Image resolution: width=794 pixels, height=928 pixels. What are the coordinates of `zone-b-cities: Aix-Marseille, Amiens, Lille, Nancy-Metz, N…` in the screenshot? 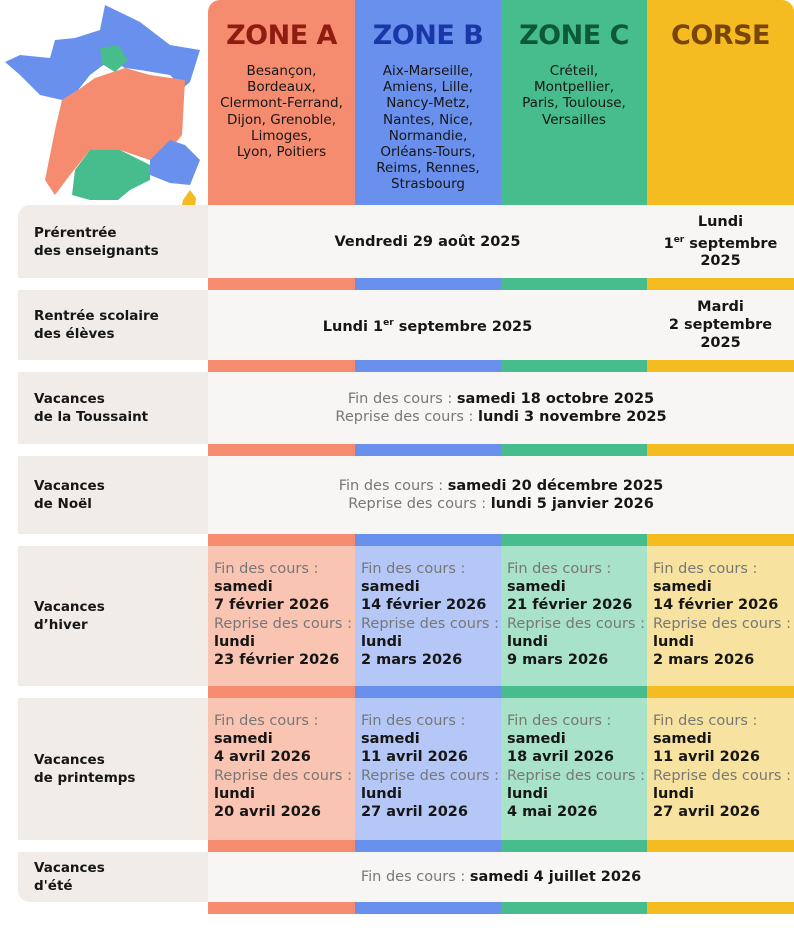 It's located at (428, 128).